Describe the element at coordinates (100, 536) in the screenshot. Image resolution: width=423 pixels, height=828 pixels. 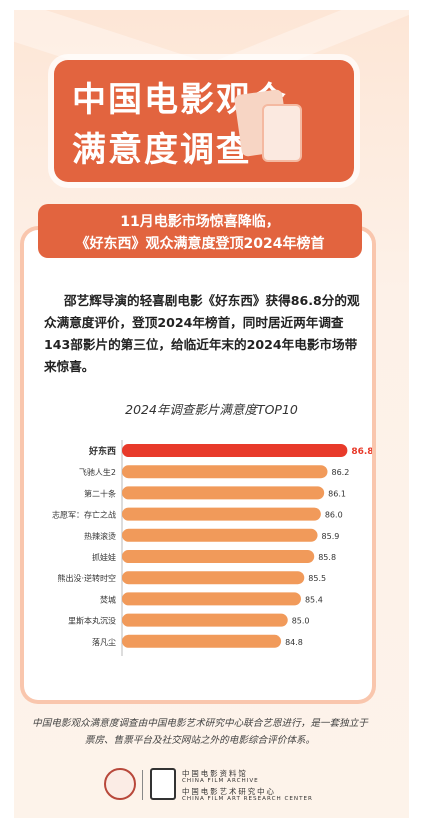
I see `category-label: 热辣滚烫` at that location.